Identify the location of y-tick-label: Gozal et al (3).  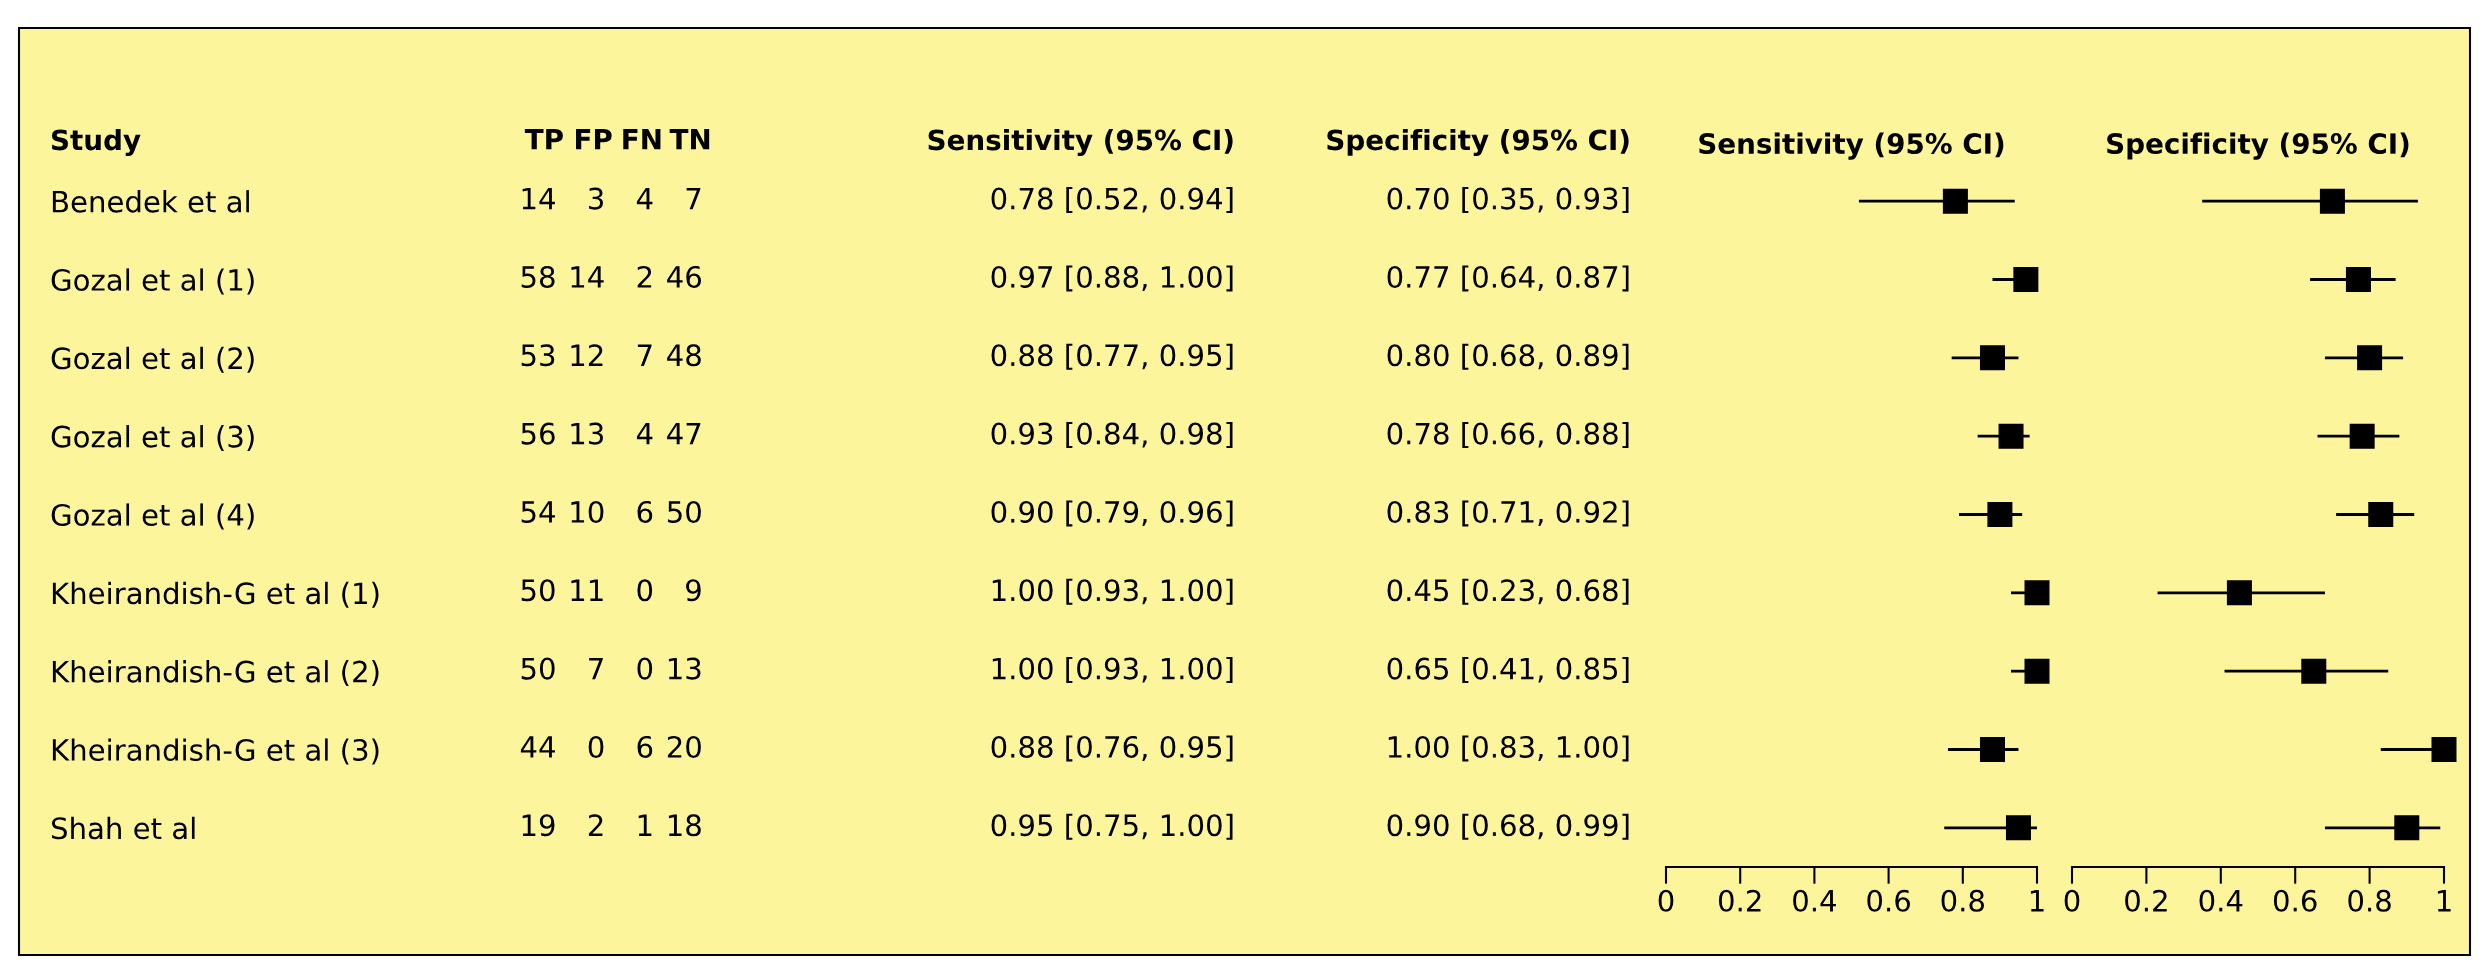
(152, 438).